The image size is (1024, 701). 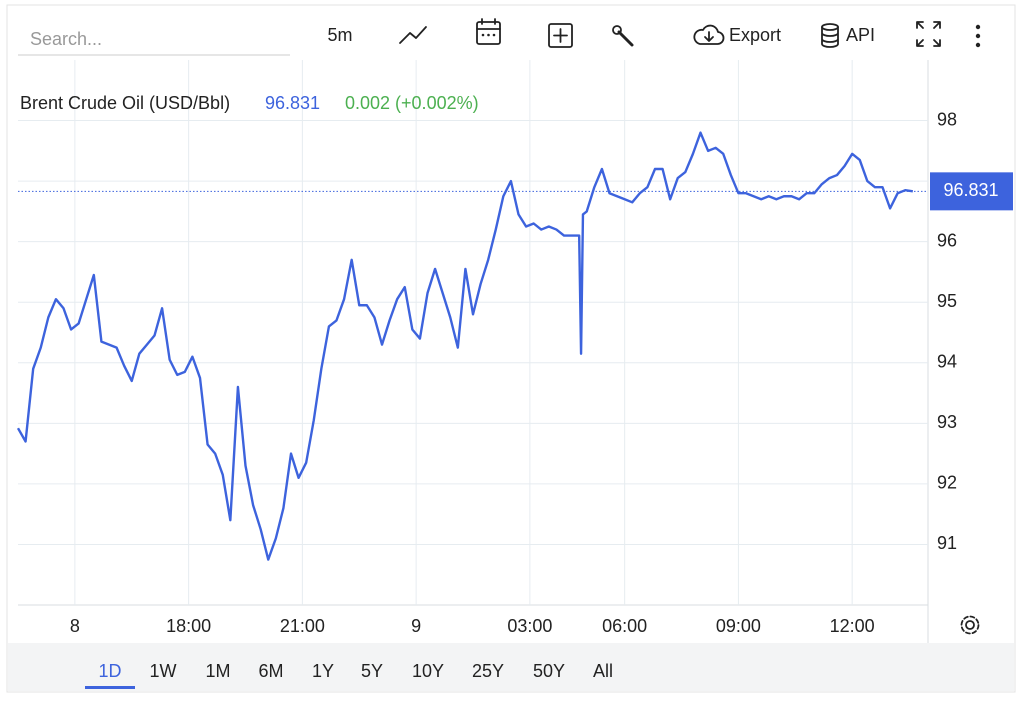 I want to click on x-tick-label: 12:00, so click(x=852, y=626).